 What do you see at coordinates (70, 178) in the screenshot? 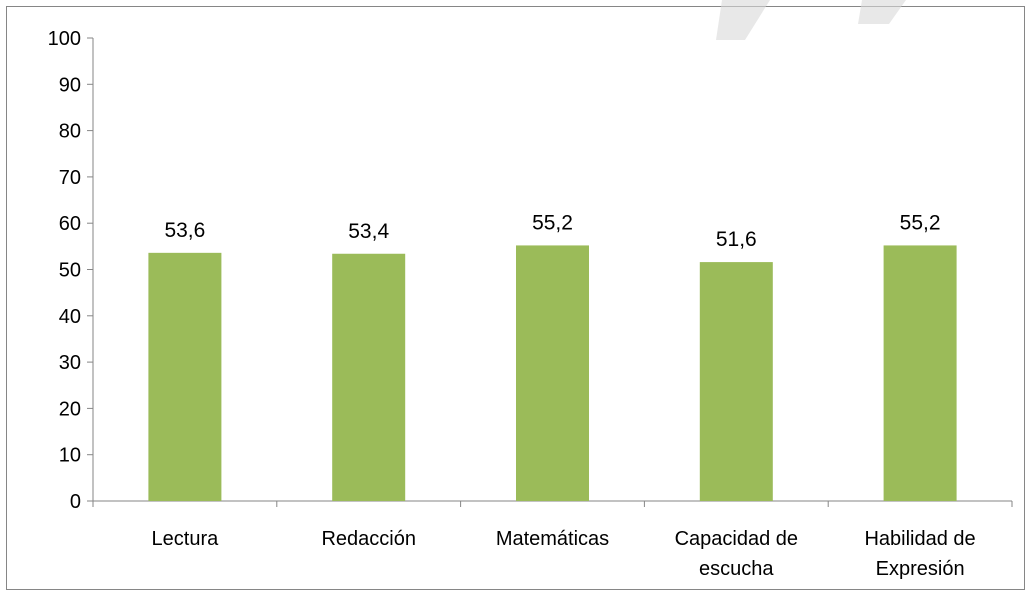
I see `y-tick-label: 70` at bounding box center [70, 178].